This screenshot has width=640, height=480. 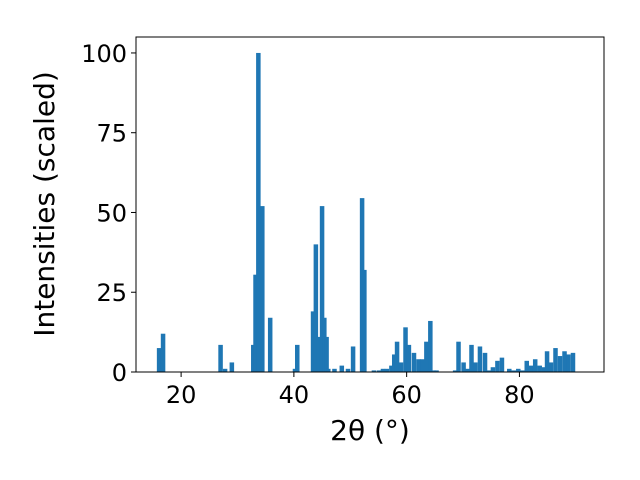 What do you see at coordinates (111, 293) in the screenshot?
I see `y-tick-label: 25` at bounding box center [111, 293].